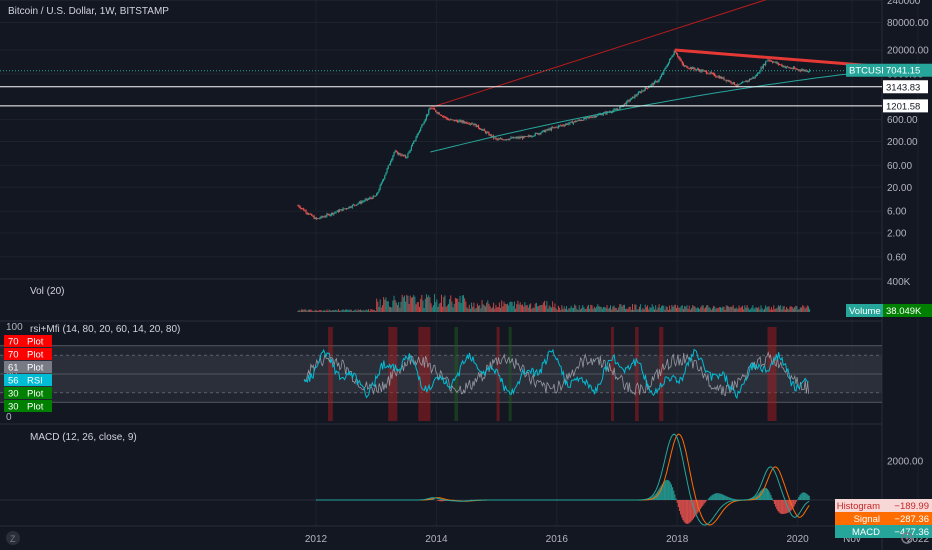 The image size is (932, 550). What do you see at coordinates (13, 538) in the screenshot?
I see `tradingview-logo: Z` at bounding box center [13, 538].